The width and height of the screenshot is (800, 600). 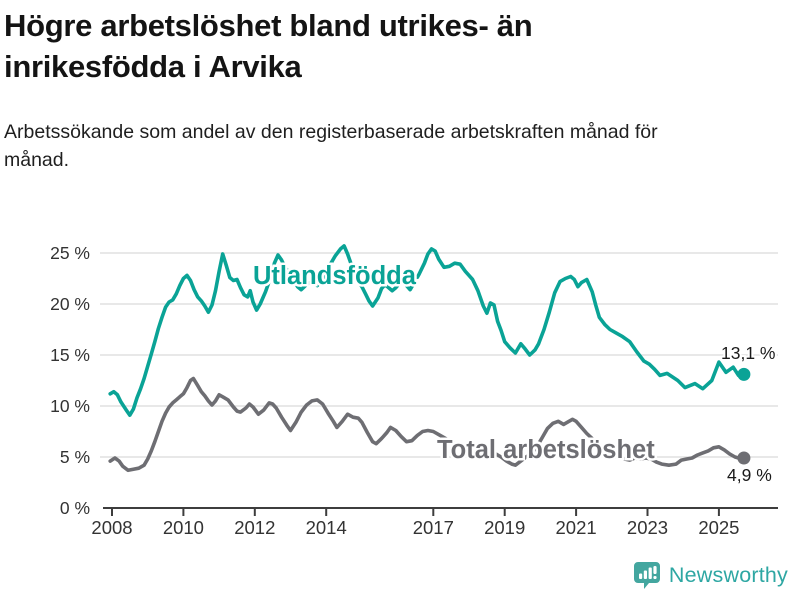 What do you see at coordinates (75, 508) in the screenshot?
I see `y-tick-label: 0 %` at bounding box center [75, 508].